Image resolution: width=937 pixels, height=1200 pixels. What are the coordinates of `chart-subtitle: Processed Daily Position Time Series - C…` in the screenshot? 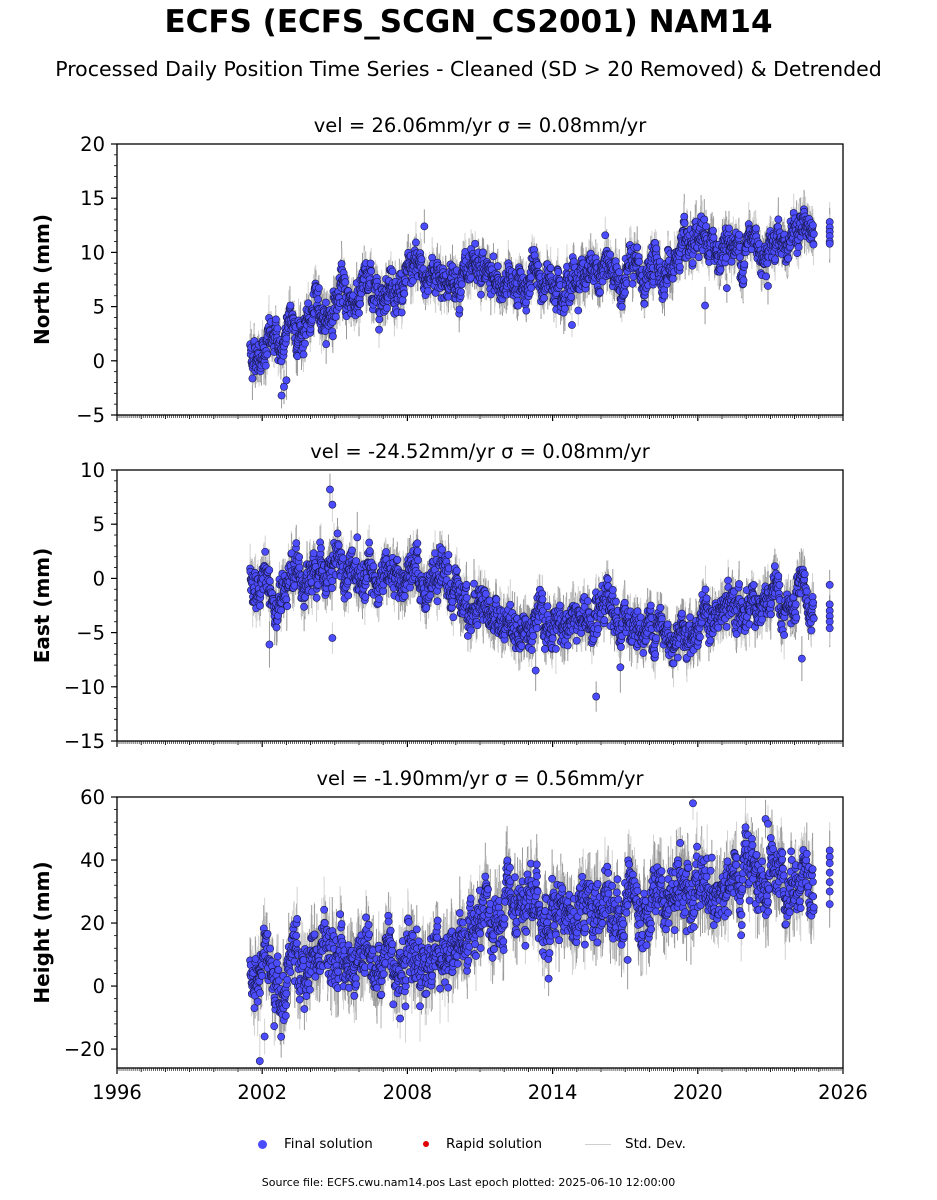 It's located at (468, 69).